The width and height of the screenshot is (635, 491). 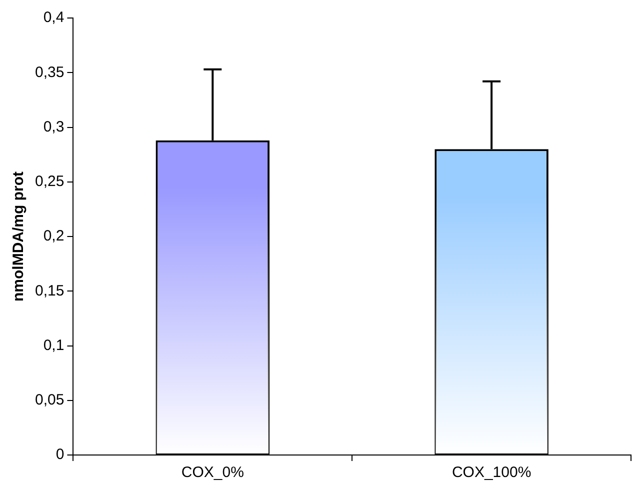 What do you see at coordinates (53, 236) in the screenshot?
I see `y-tick-label: 0,2` at bounding box center [53, 236].